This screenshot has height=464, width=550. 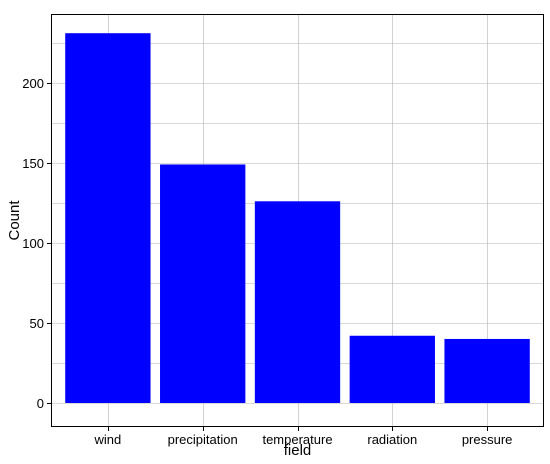 I want to click on x-axis-title: field, so click(x=298, y=450).